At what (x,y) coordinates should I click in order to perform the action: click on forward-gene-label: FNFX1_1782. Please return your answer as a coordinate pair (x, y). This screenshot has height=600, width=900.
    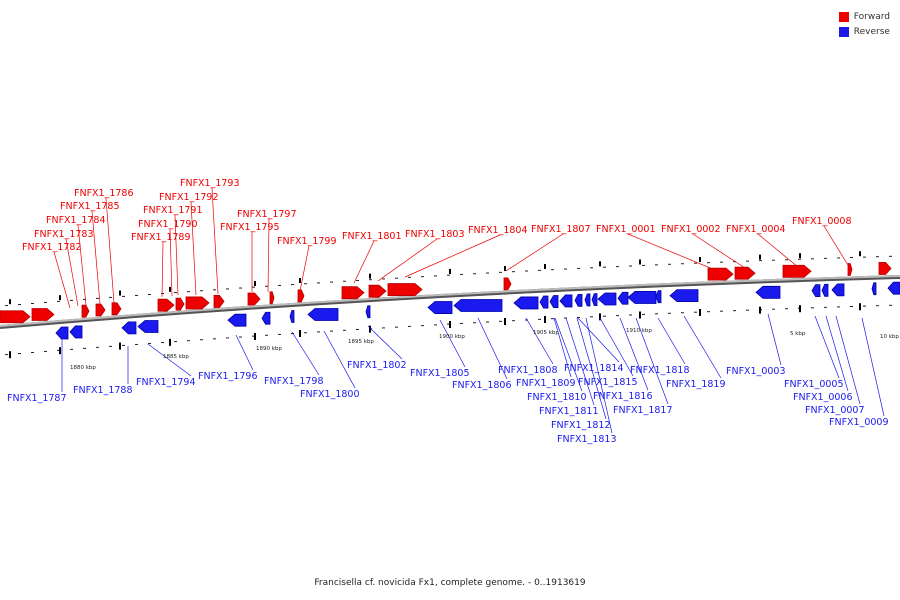
    Looking at the image, I should click on (52, 247).